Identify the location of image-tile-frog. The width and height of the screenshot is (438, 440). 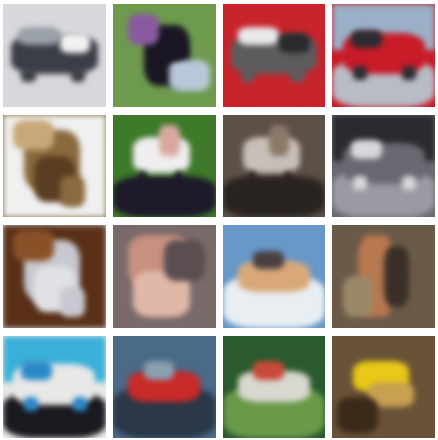
(164, 276).